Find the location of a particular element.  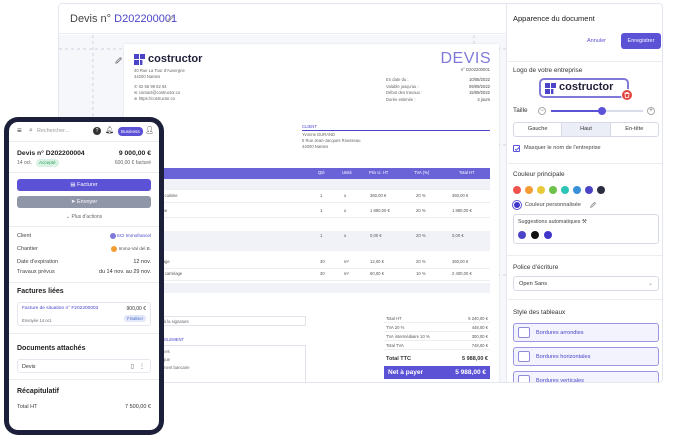

meta-row: En date du : 10/08/2022 is located at coordinates (438, 80).